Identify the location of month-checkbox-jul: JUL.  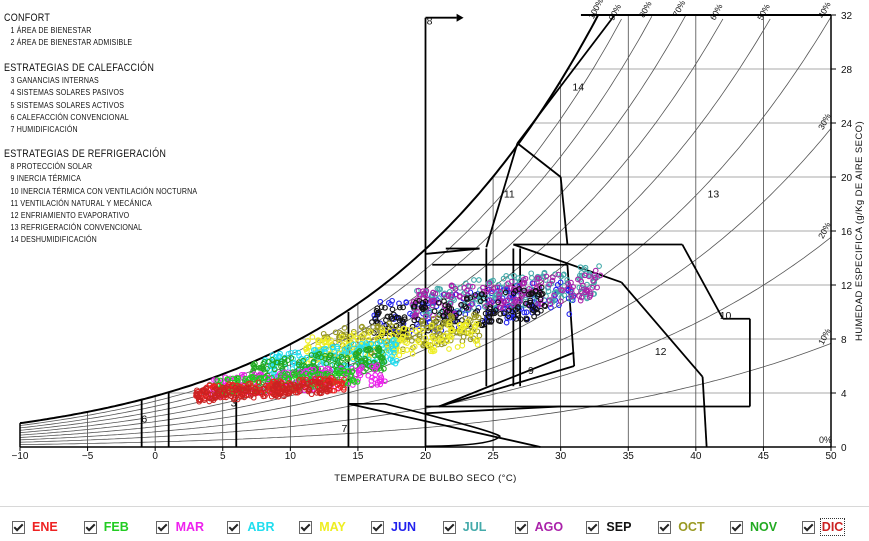
(464, 527).